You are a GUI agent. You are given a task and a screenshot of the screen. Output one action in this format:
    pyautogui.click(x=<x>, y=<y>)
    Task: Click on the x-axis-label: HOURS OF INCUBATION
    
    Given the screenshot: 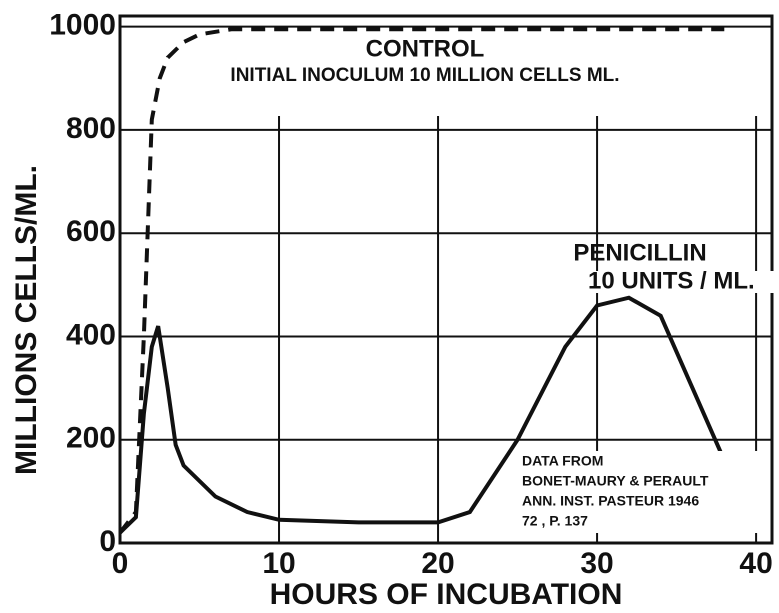 What is the action you would take?
    pyautogui.click(x=446, y=594)
    